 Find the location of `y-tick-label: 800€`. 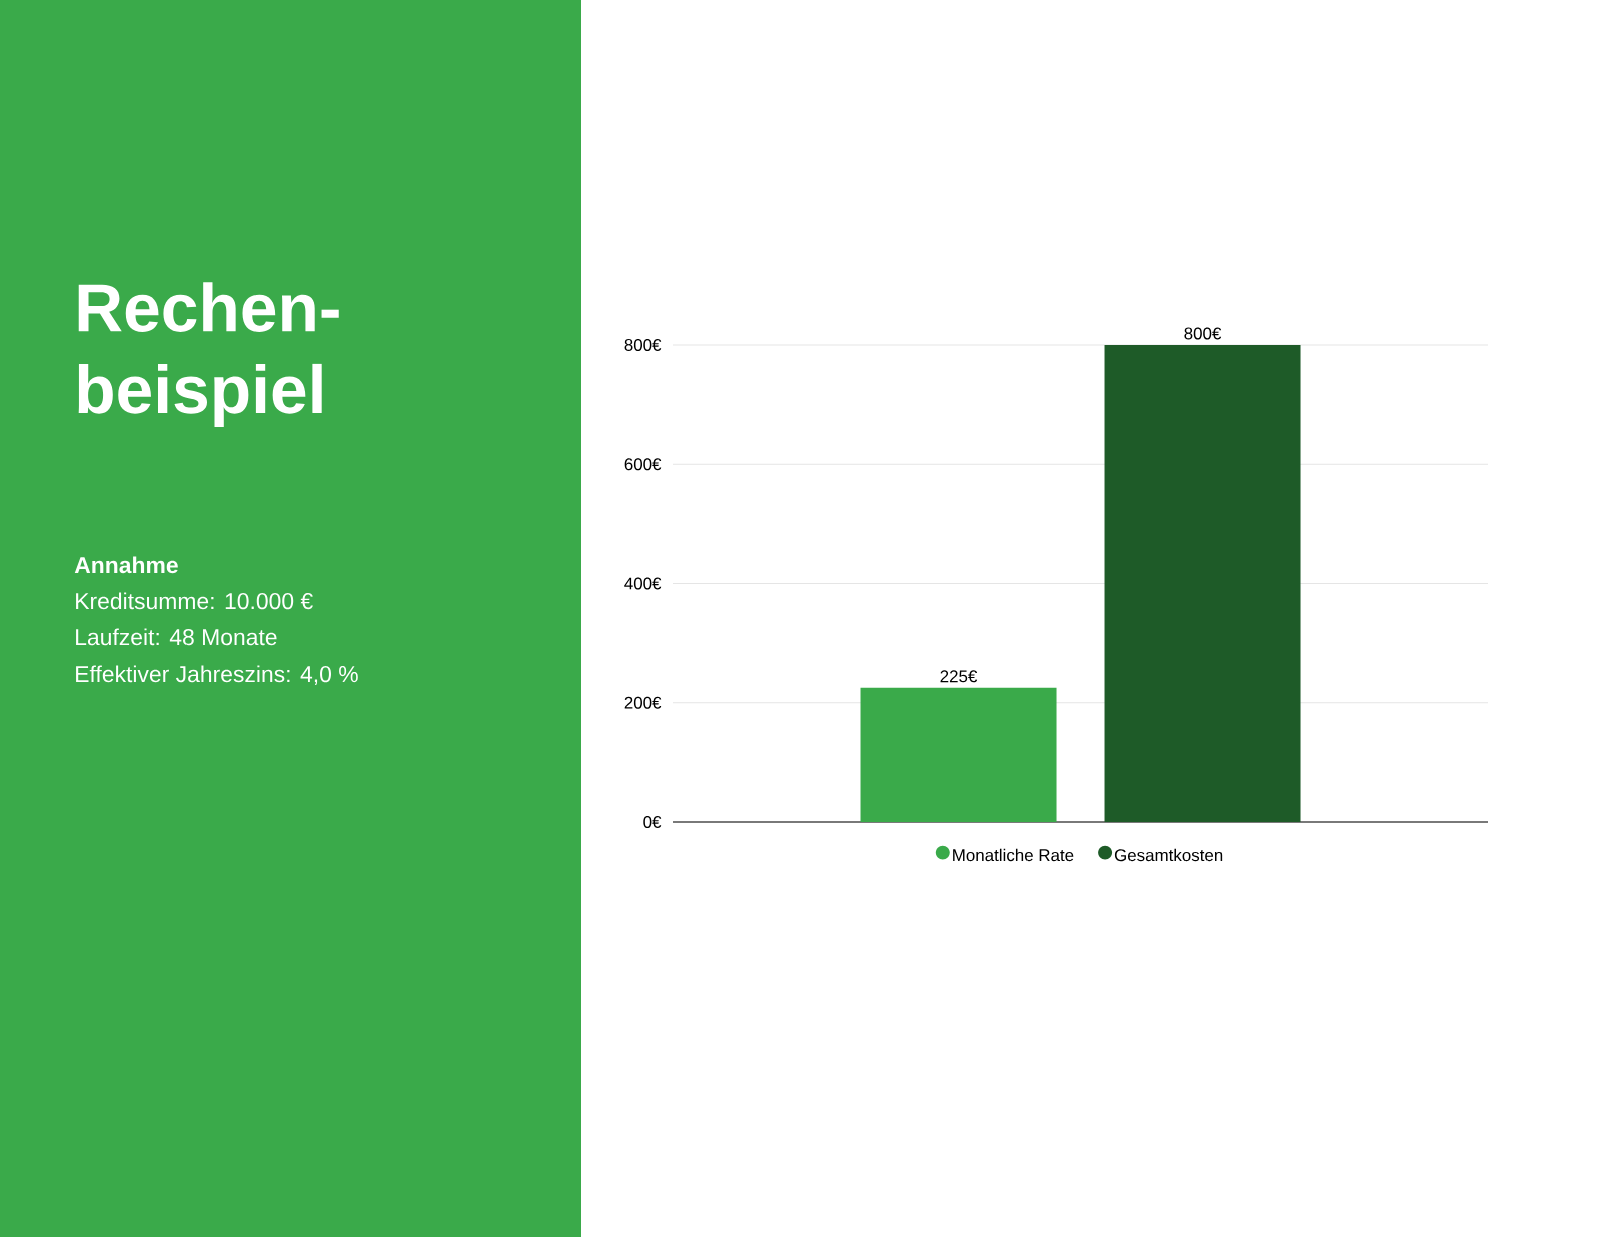

y-tick-label: 800€ is located at coordinates (643, 344).